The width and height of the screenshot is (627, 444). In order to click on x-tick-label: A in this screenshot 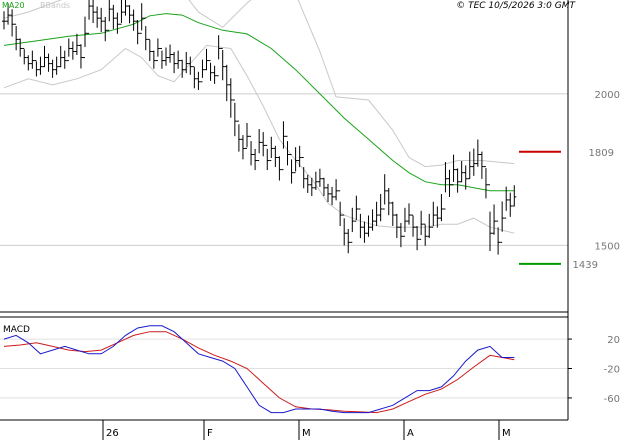, I will do `click(410, 433)`.